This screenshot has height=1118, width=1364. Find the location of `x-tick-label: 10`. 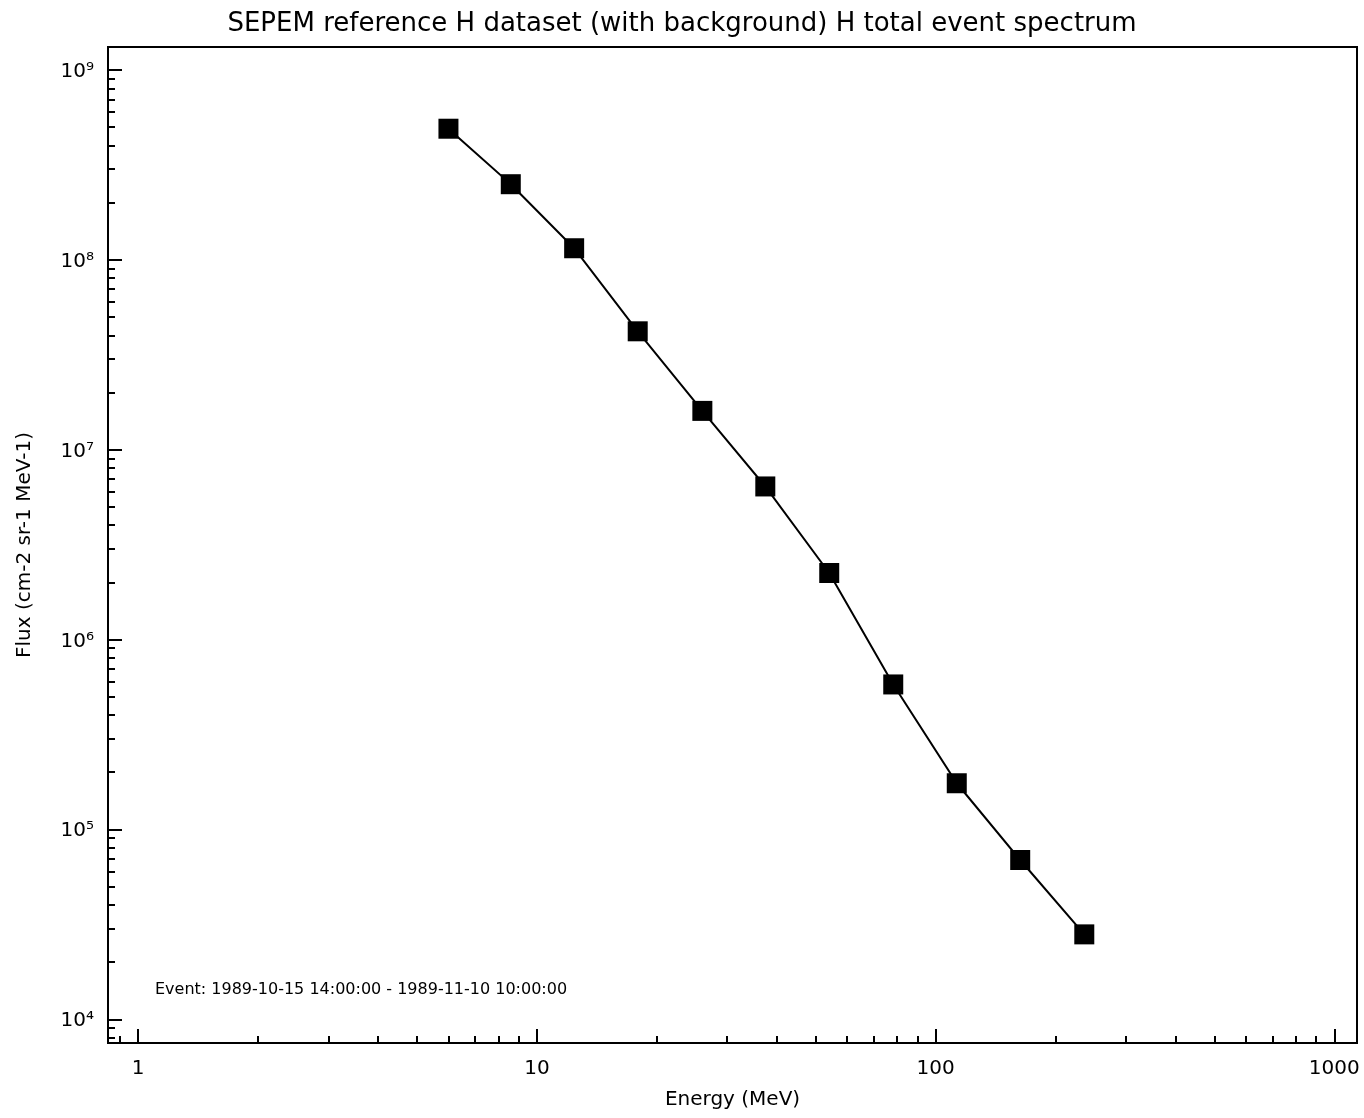

x-tick-label: 10 is located at coordinates (537, 1067).